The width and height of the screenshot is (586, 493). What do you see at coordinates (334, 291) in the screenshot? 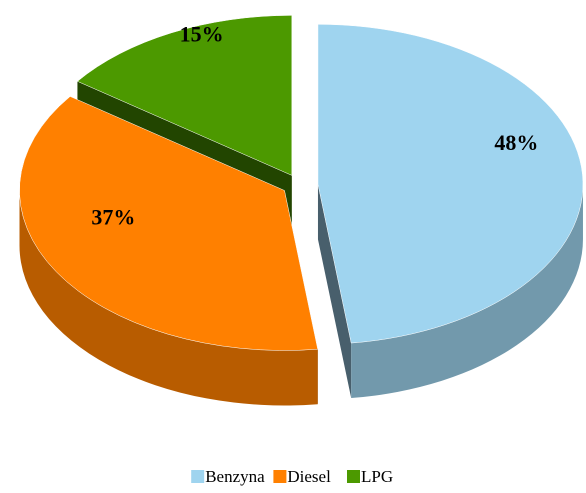
I see `slice-side` at bounding box center [334, 291].